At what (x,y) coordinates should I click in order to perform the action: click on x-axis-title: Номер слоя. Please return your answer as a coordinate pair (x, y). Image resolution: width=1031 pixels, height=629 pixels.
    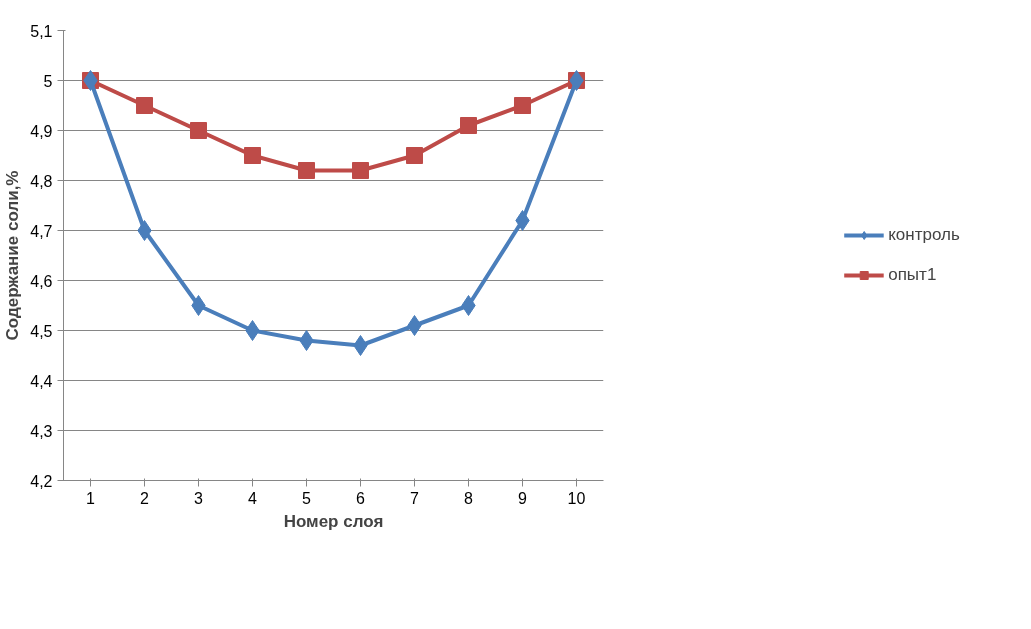
    Looking at the image, I should click on (333, 521).